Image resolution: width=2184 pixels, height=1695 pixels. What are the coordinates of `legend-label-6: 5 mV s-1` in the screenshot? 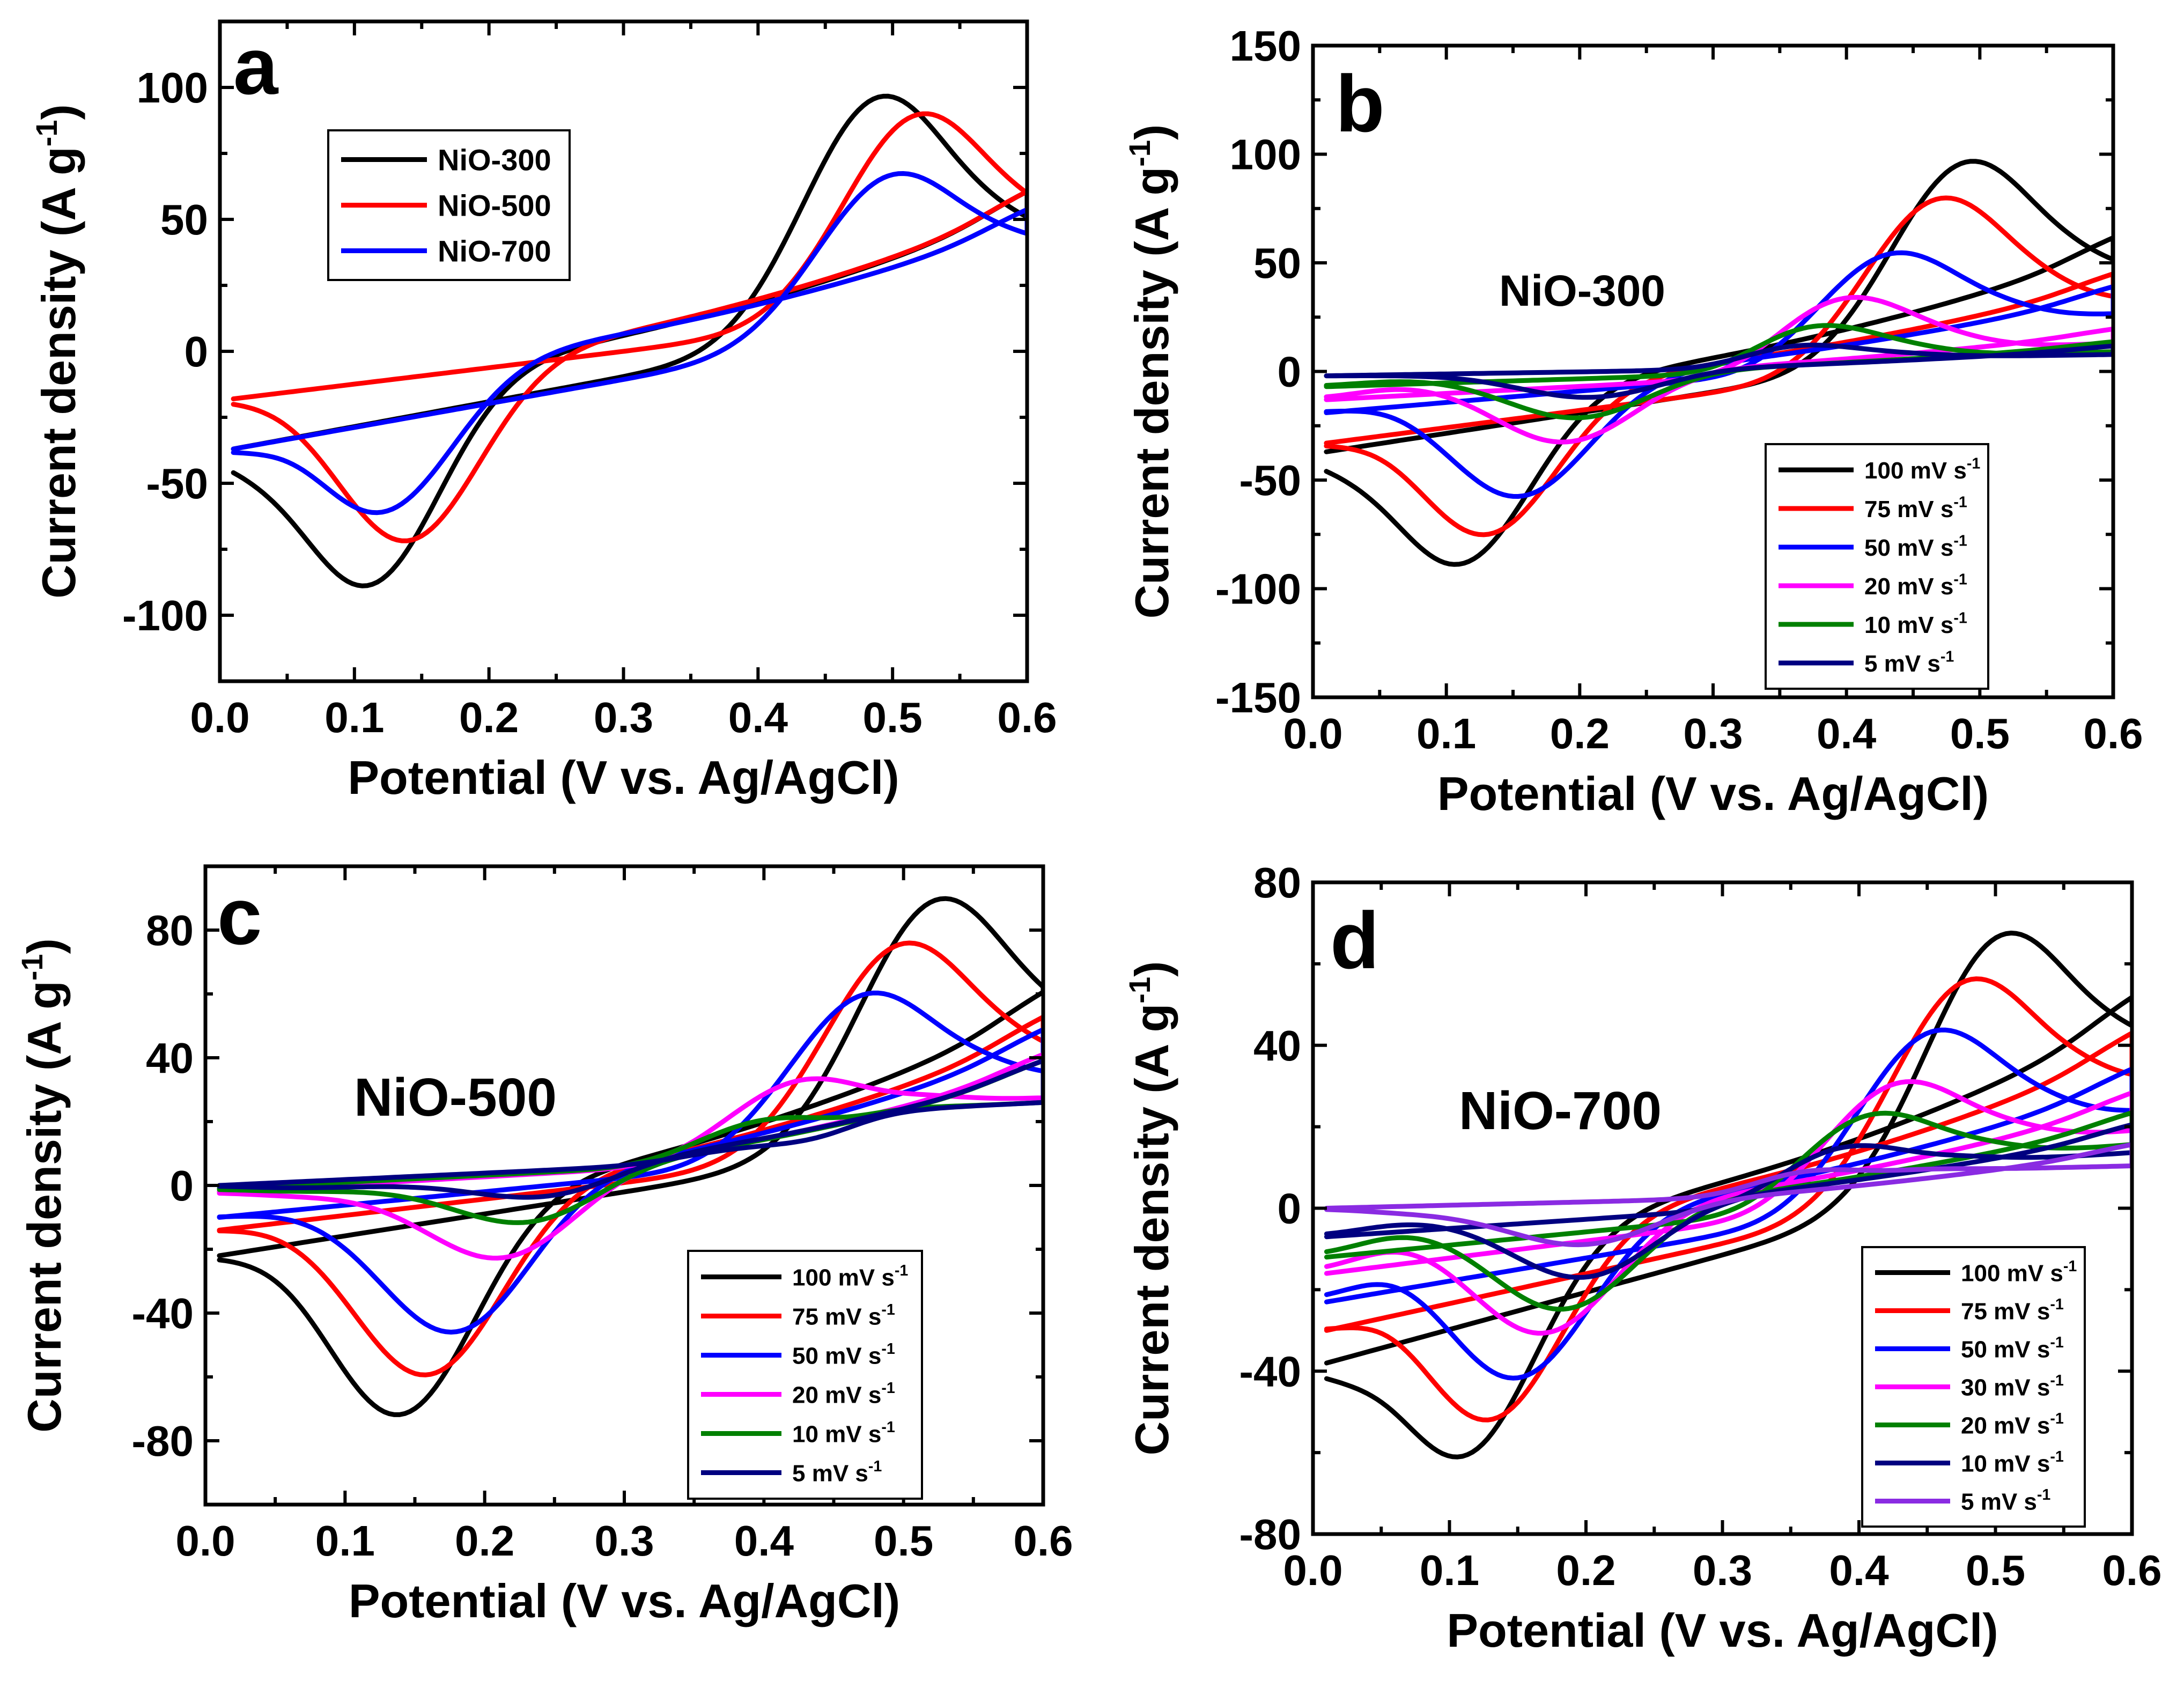 It's located at (2005, 1500).